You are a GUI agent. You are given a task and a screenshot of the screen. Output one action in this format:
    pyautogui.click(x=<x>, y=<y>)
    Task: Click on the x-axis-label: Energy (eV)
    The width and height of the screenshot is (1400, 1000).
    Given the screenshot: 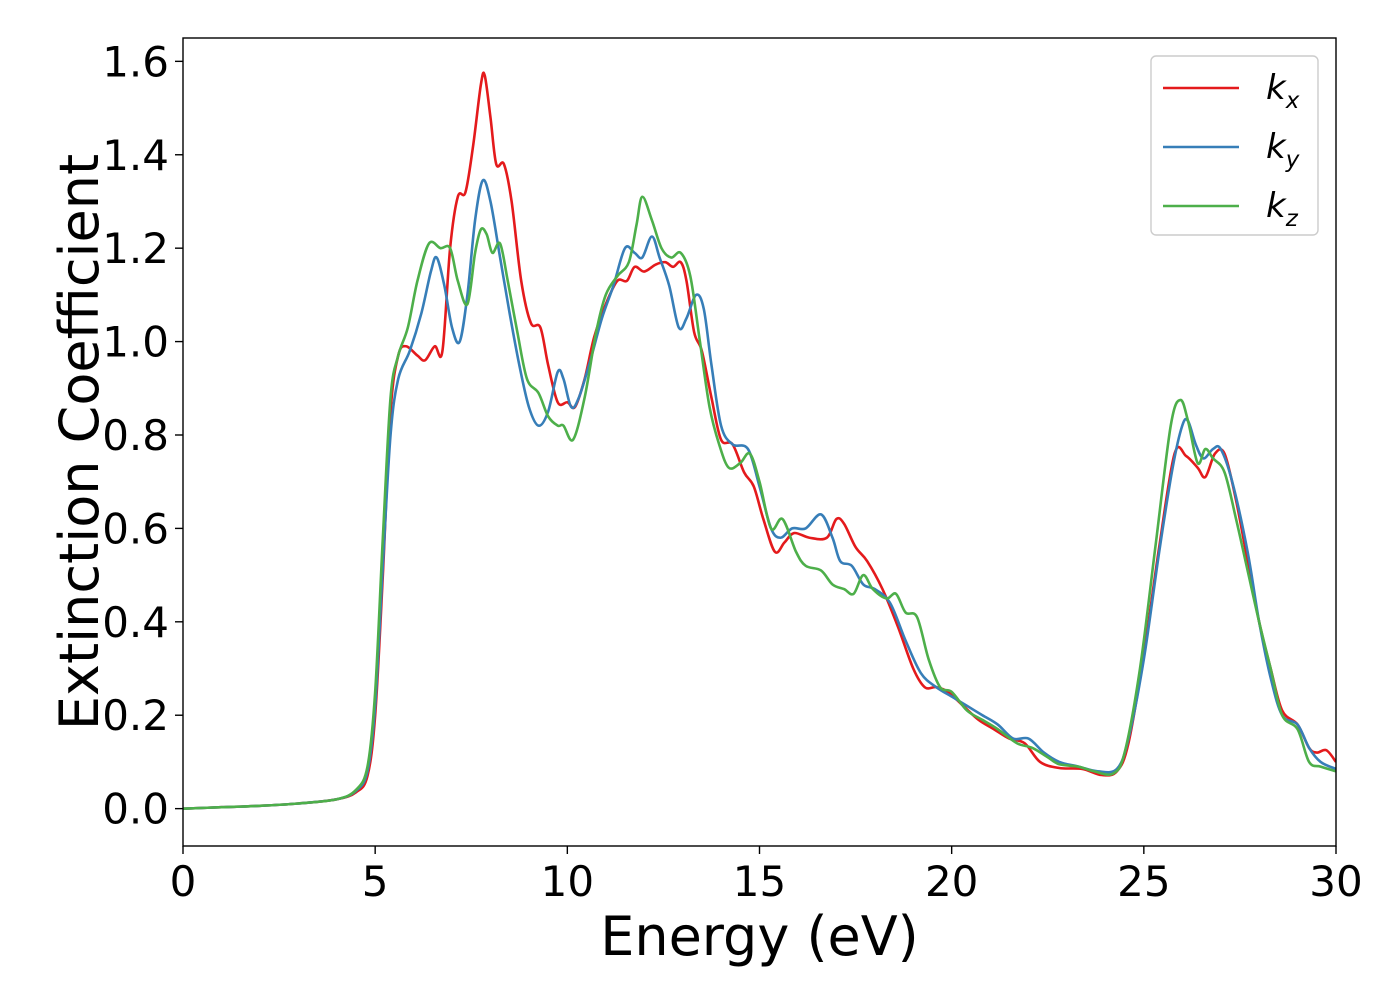 What is the action you would take?
    pyautogui.click(x=759, y=936)
    